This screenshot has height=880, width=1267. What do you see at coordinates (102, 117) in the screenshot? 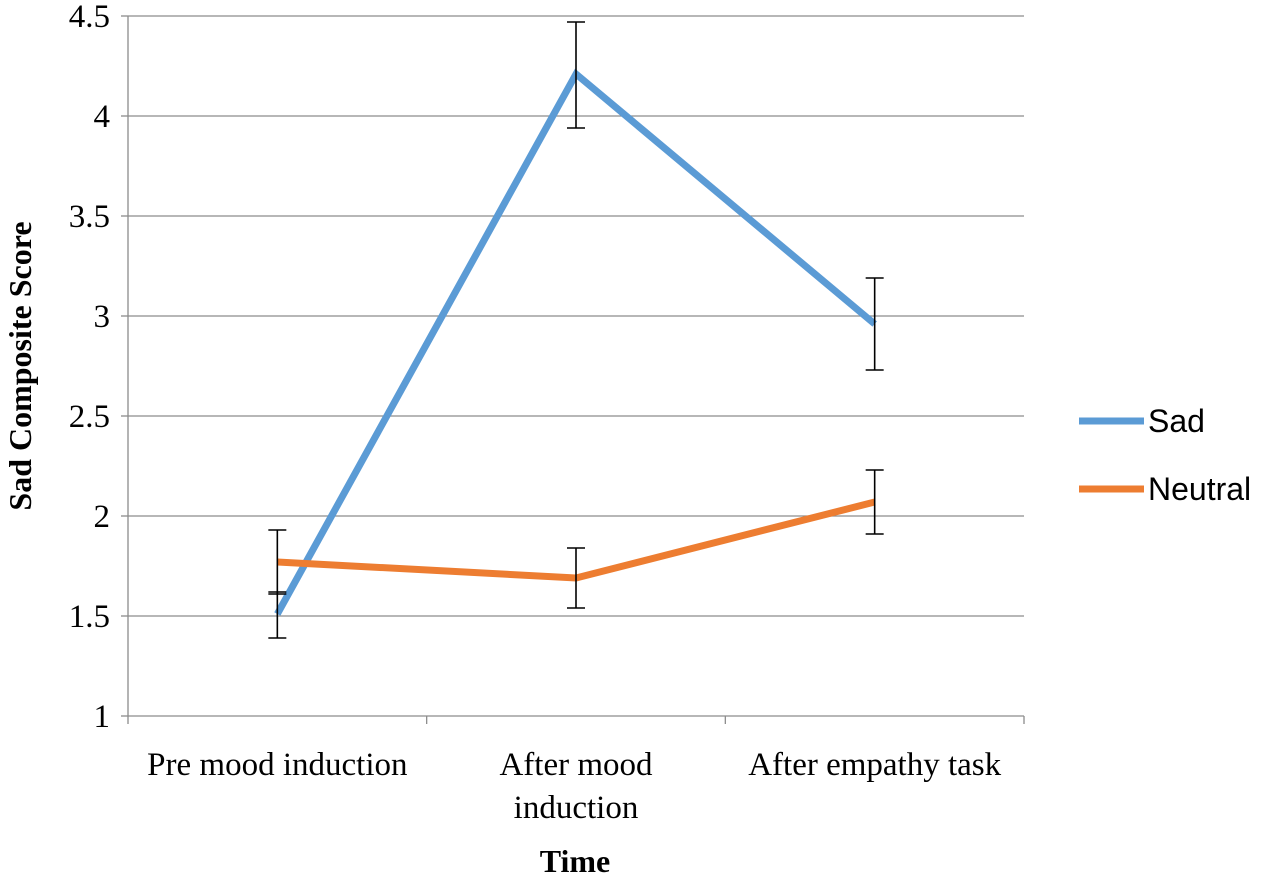
I see `y-tick-label: 4` at bounding box center [102, 117].